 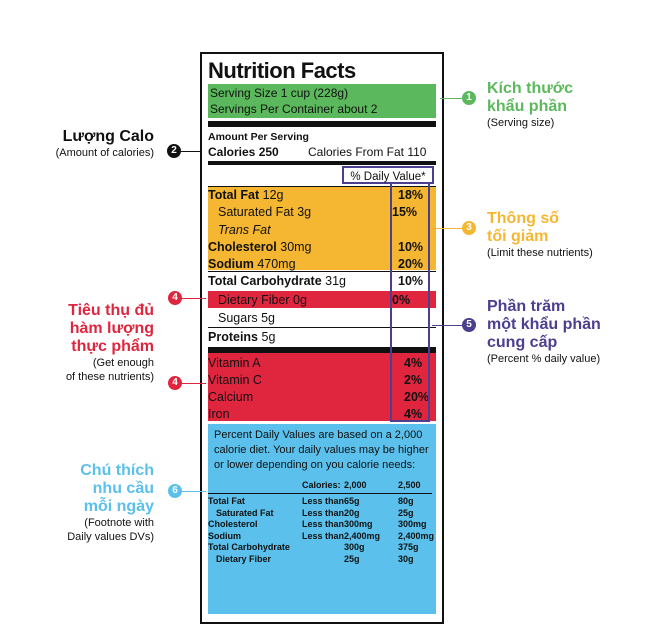 I want to click on thick-rule, so click(x=322, y=124).